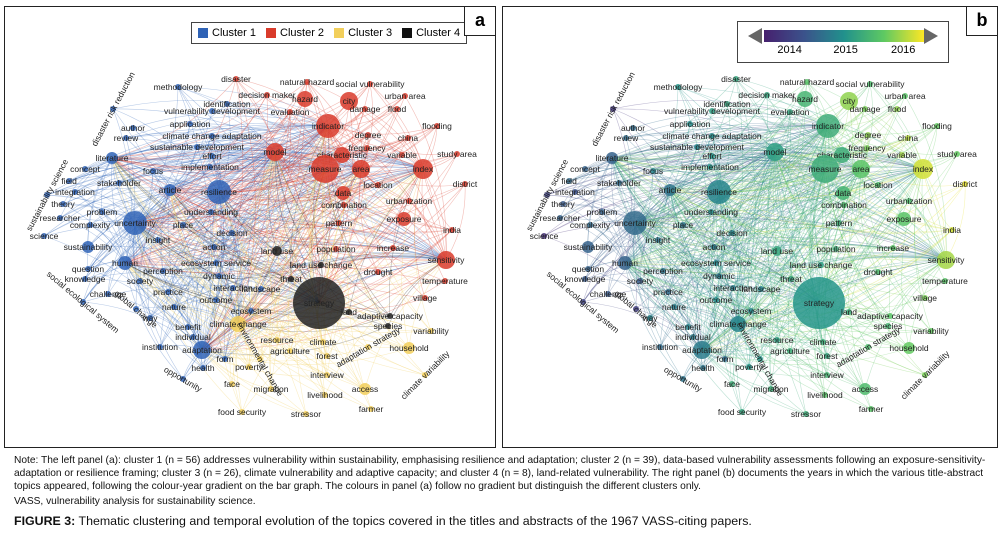 This screenshot has height=537, width=1002. What do you see at coordinates (339, 223) in the screenshot?
I see `node-pattern` at bounding box center [339, 223].